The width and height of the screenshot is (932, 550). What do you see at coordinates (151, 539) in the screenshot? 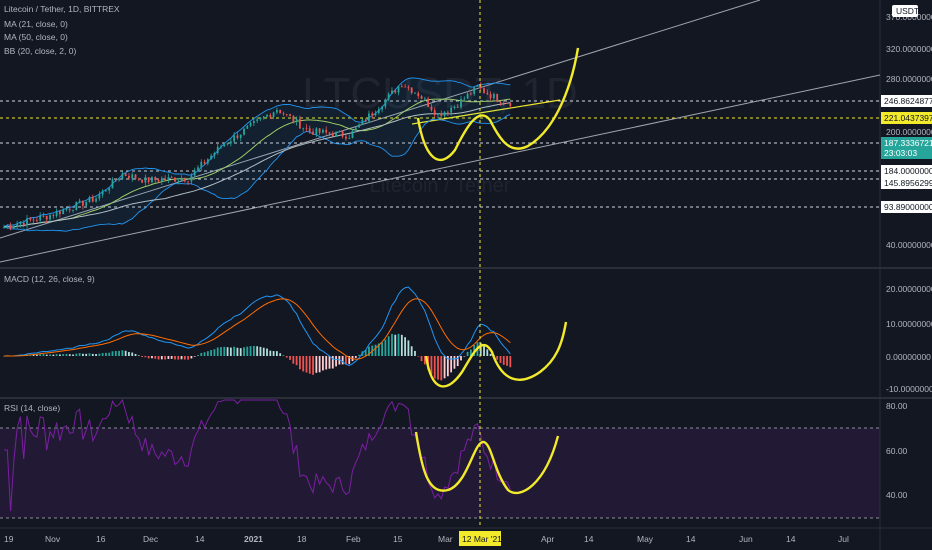
I see `time-label-dec: Dec` at bounding box center [151, 539].